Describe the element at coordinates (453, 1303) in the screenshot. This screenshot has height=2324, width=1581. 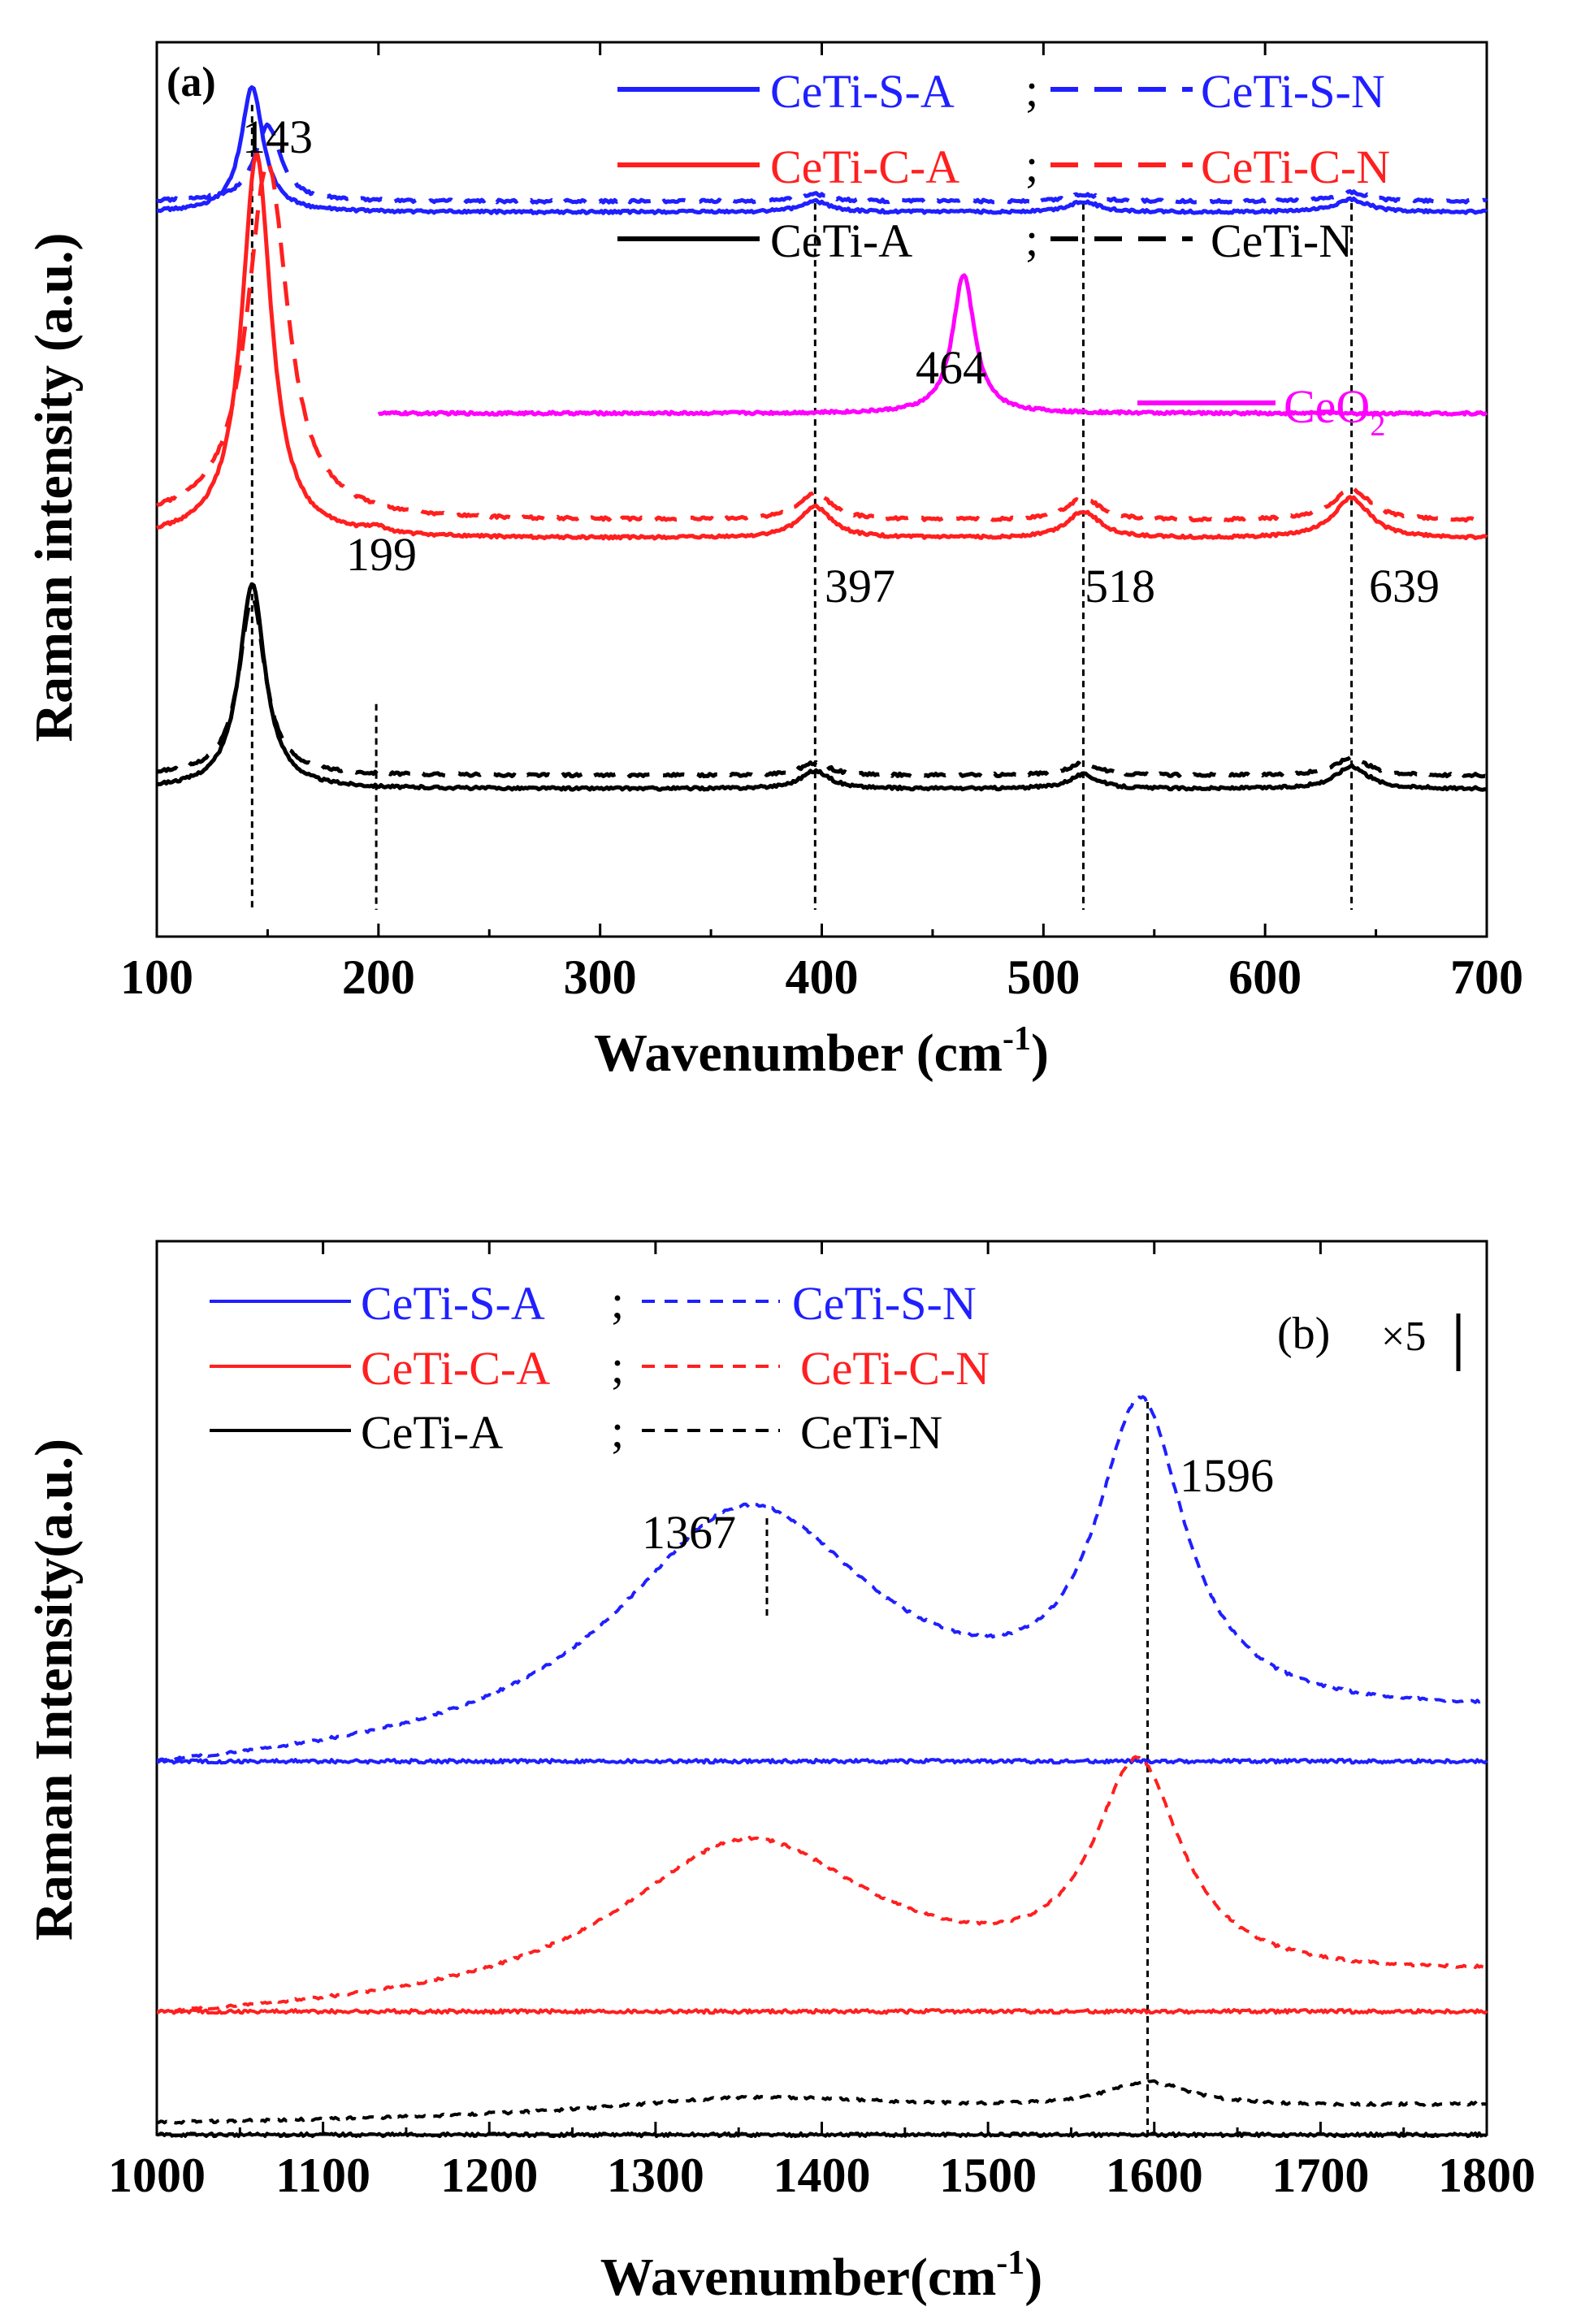
I see `legend-b-label-ceti-s-a: CeTi-S-A` at that location.